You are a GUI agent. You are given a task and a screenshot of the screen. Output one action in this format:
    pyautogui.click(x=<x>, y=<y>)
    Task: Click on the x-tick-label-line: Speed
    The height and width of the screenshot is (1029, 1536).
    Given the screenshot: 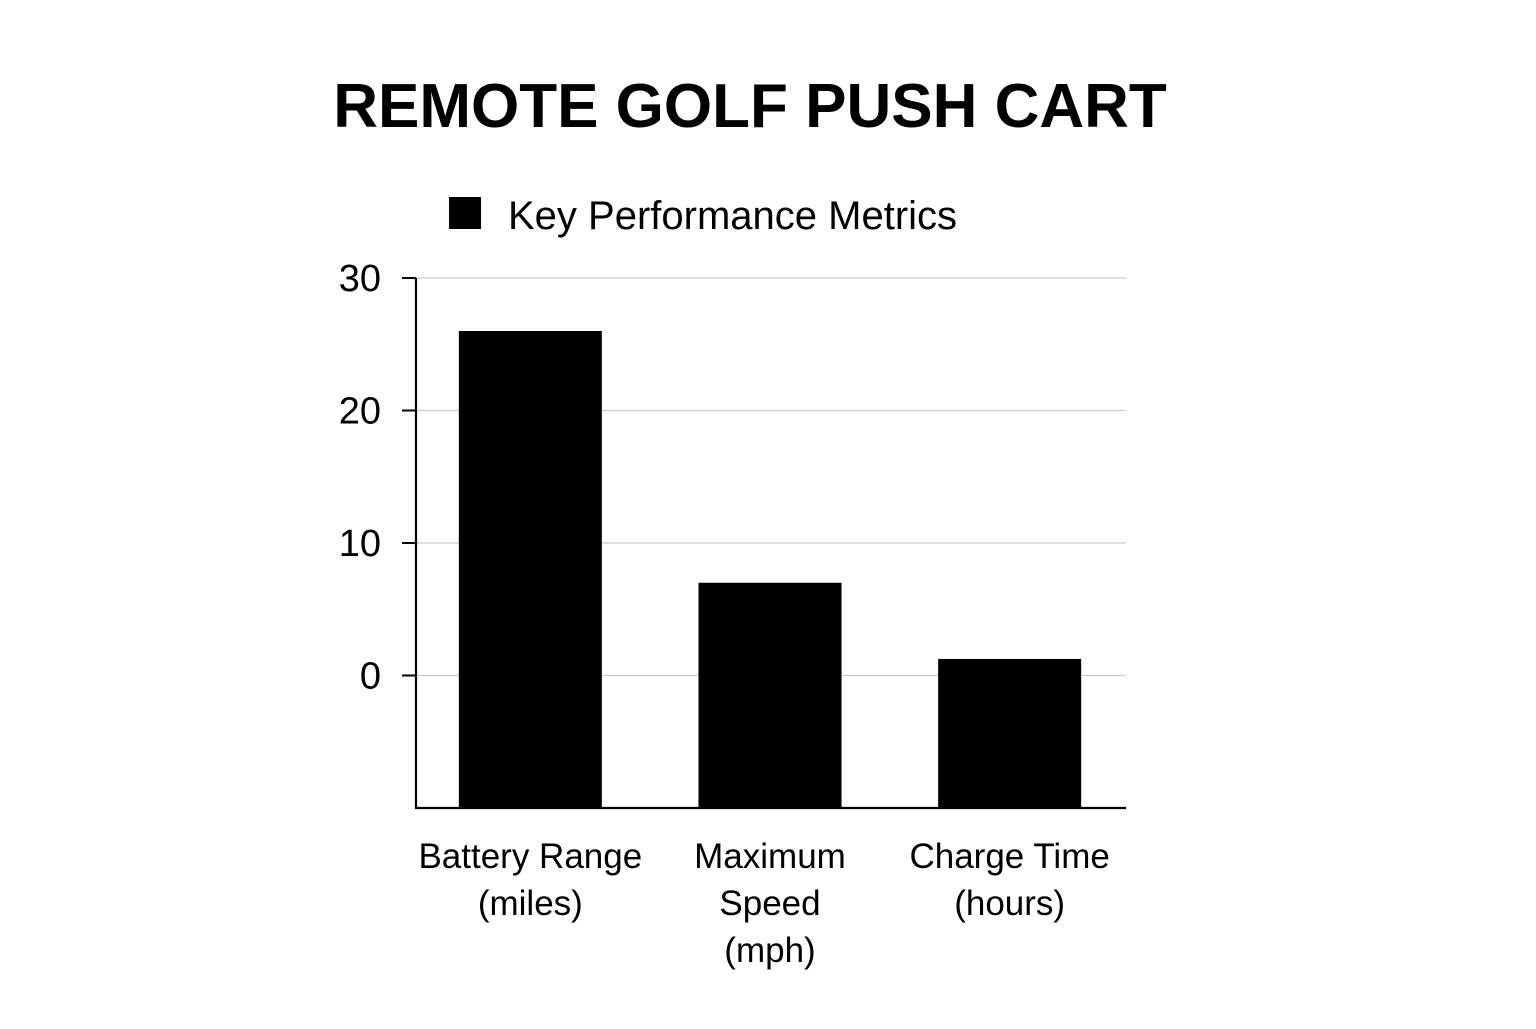 What is the action you would take?
    pyautogui.click(x=769, y=903)
    